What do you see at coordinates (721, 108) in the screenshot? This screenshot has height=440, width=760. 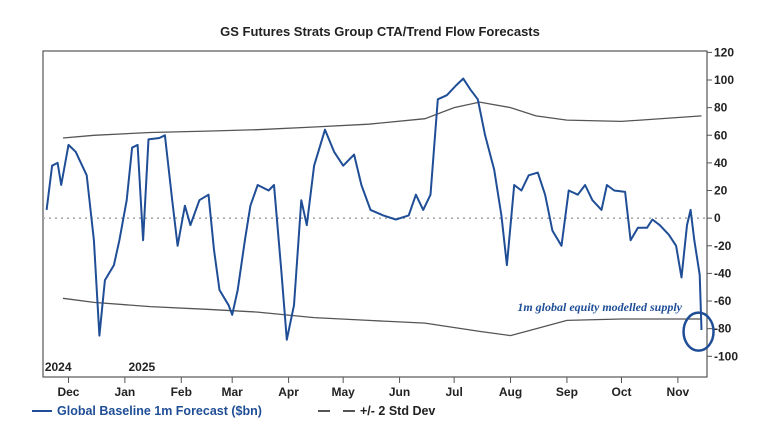 I see `y-tick-label: 80` at bounding box center [721, 108].